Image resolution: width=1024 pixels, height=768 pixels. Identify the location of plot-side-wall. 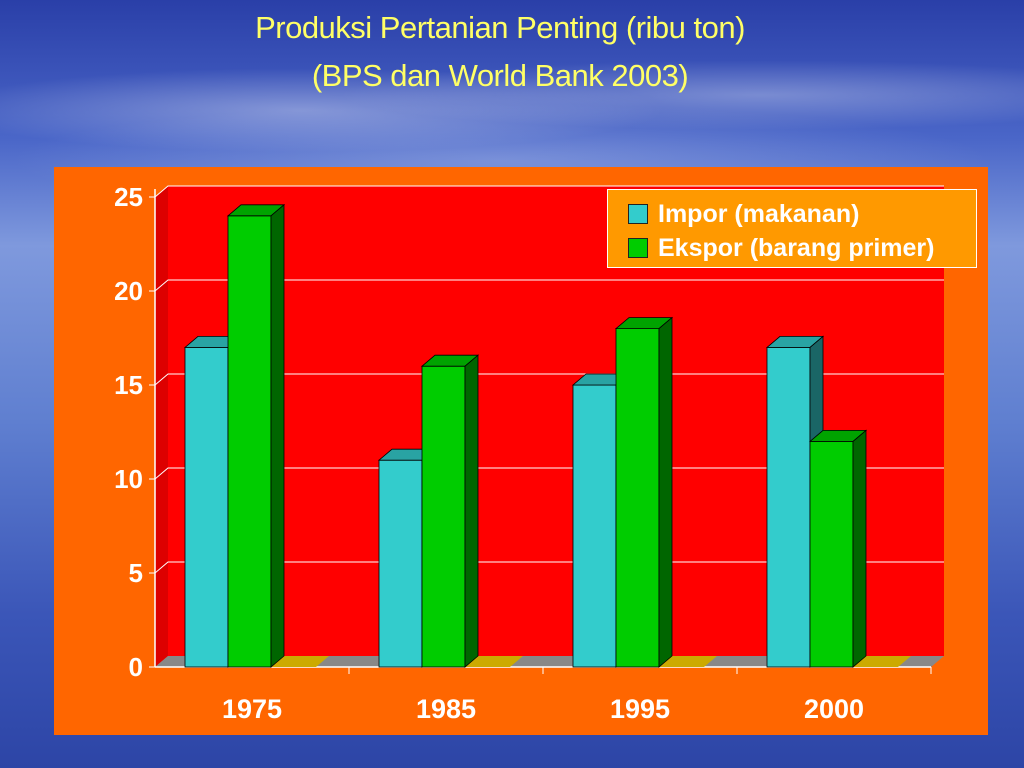
(161, 426).